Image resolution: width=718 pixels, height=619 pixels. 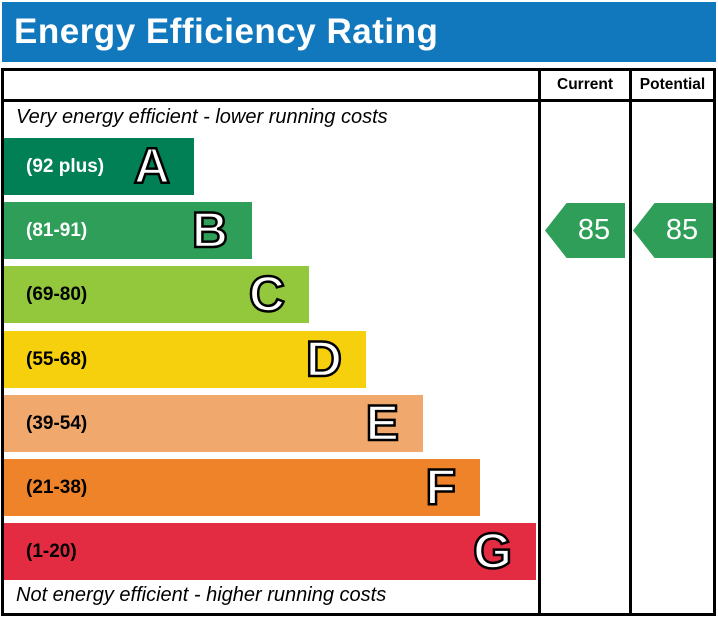 I want to click on band-f-range-label: (21-38), so click(x=57, y=487).